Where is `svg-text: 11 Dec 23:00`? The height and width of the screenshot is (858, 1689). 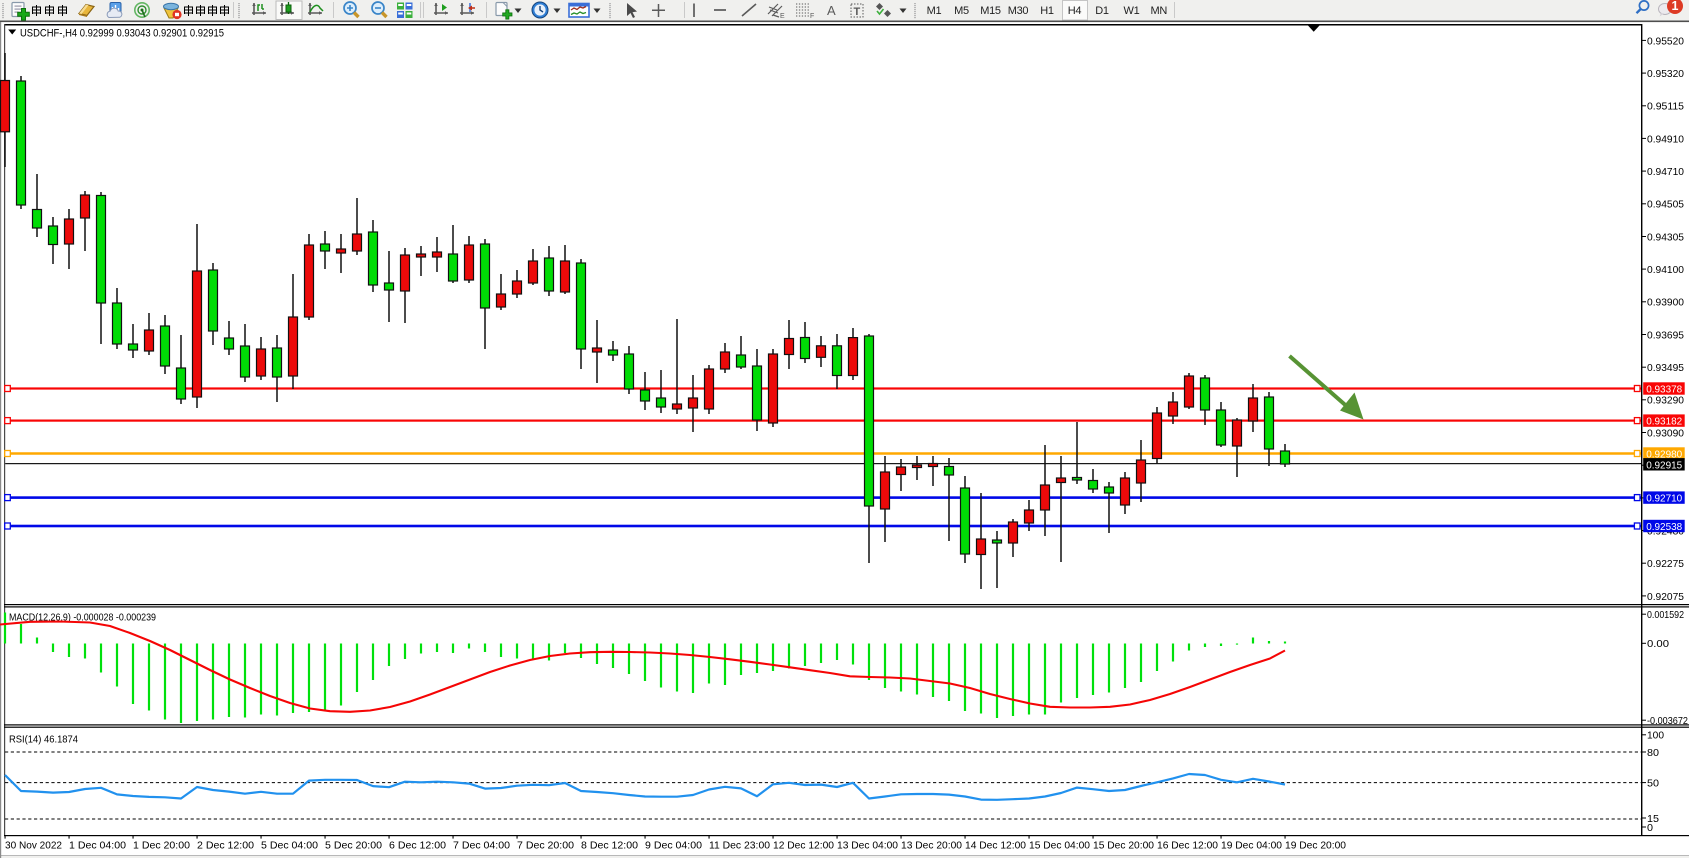
svg-text: 11 Dec 23:00 is located at coordinates (739, 846).